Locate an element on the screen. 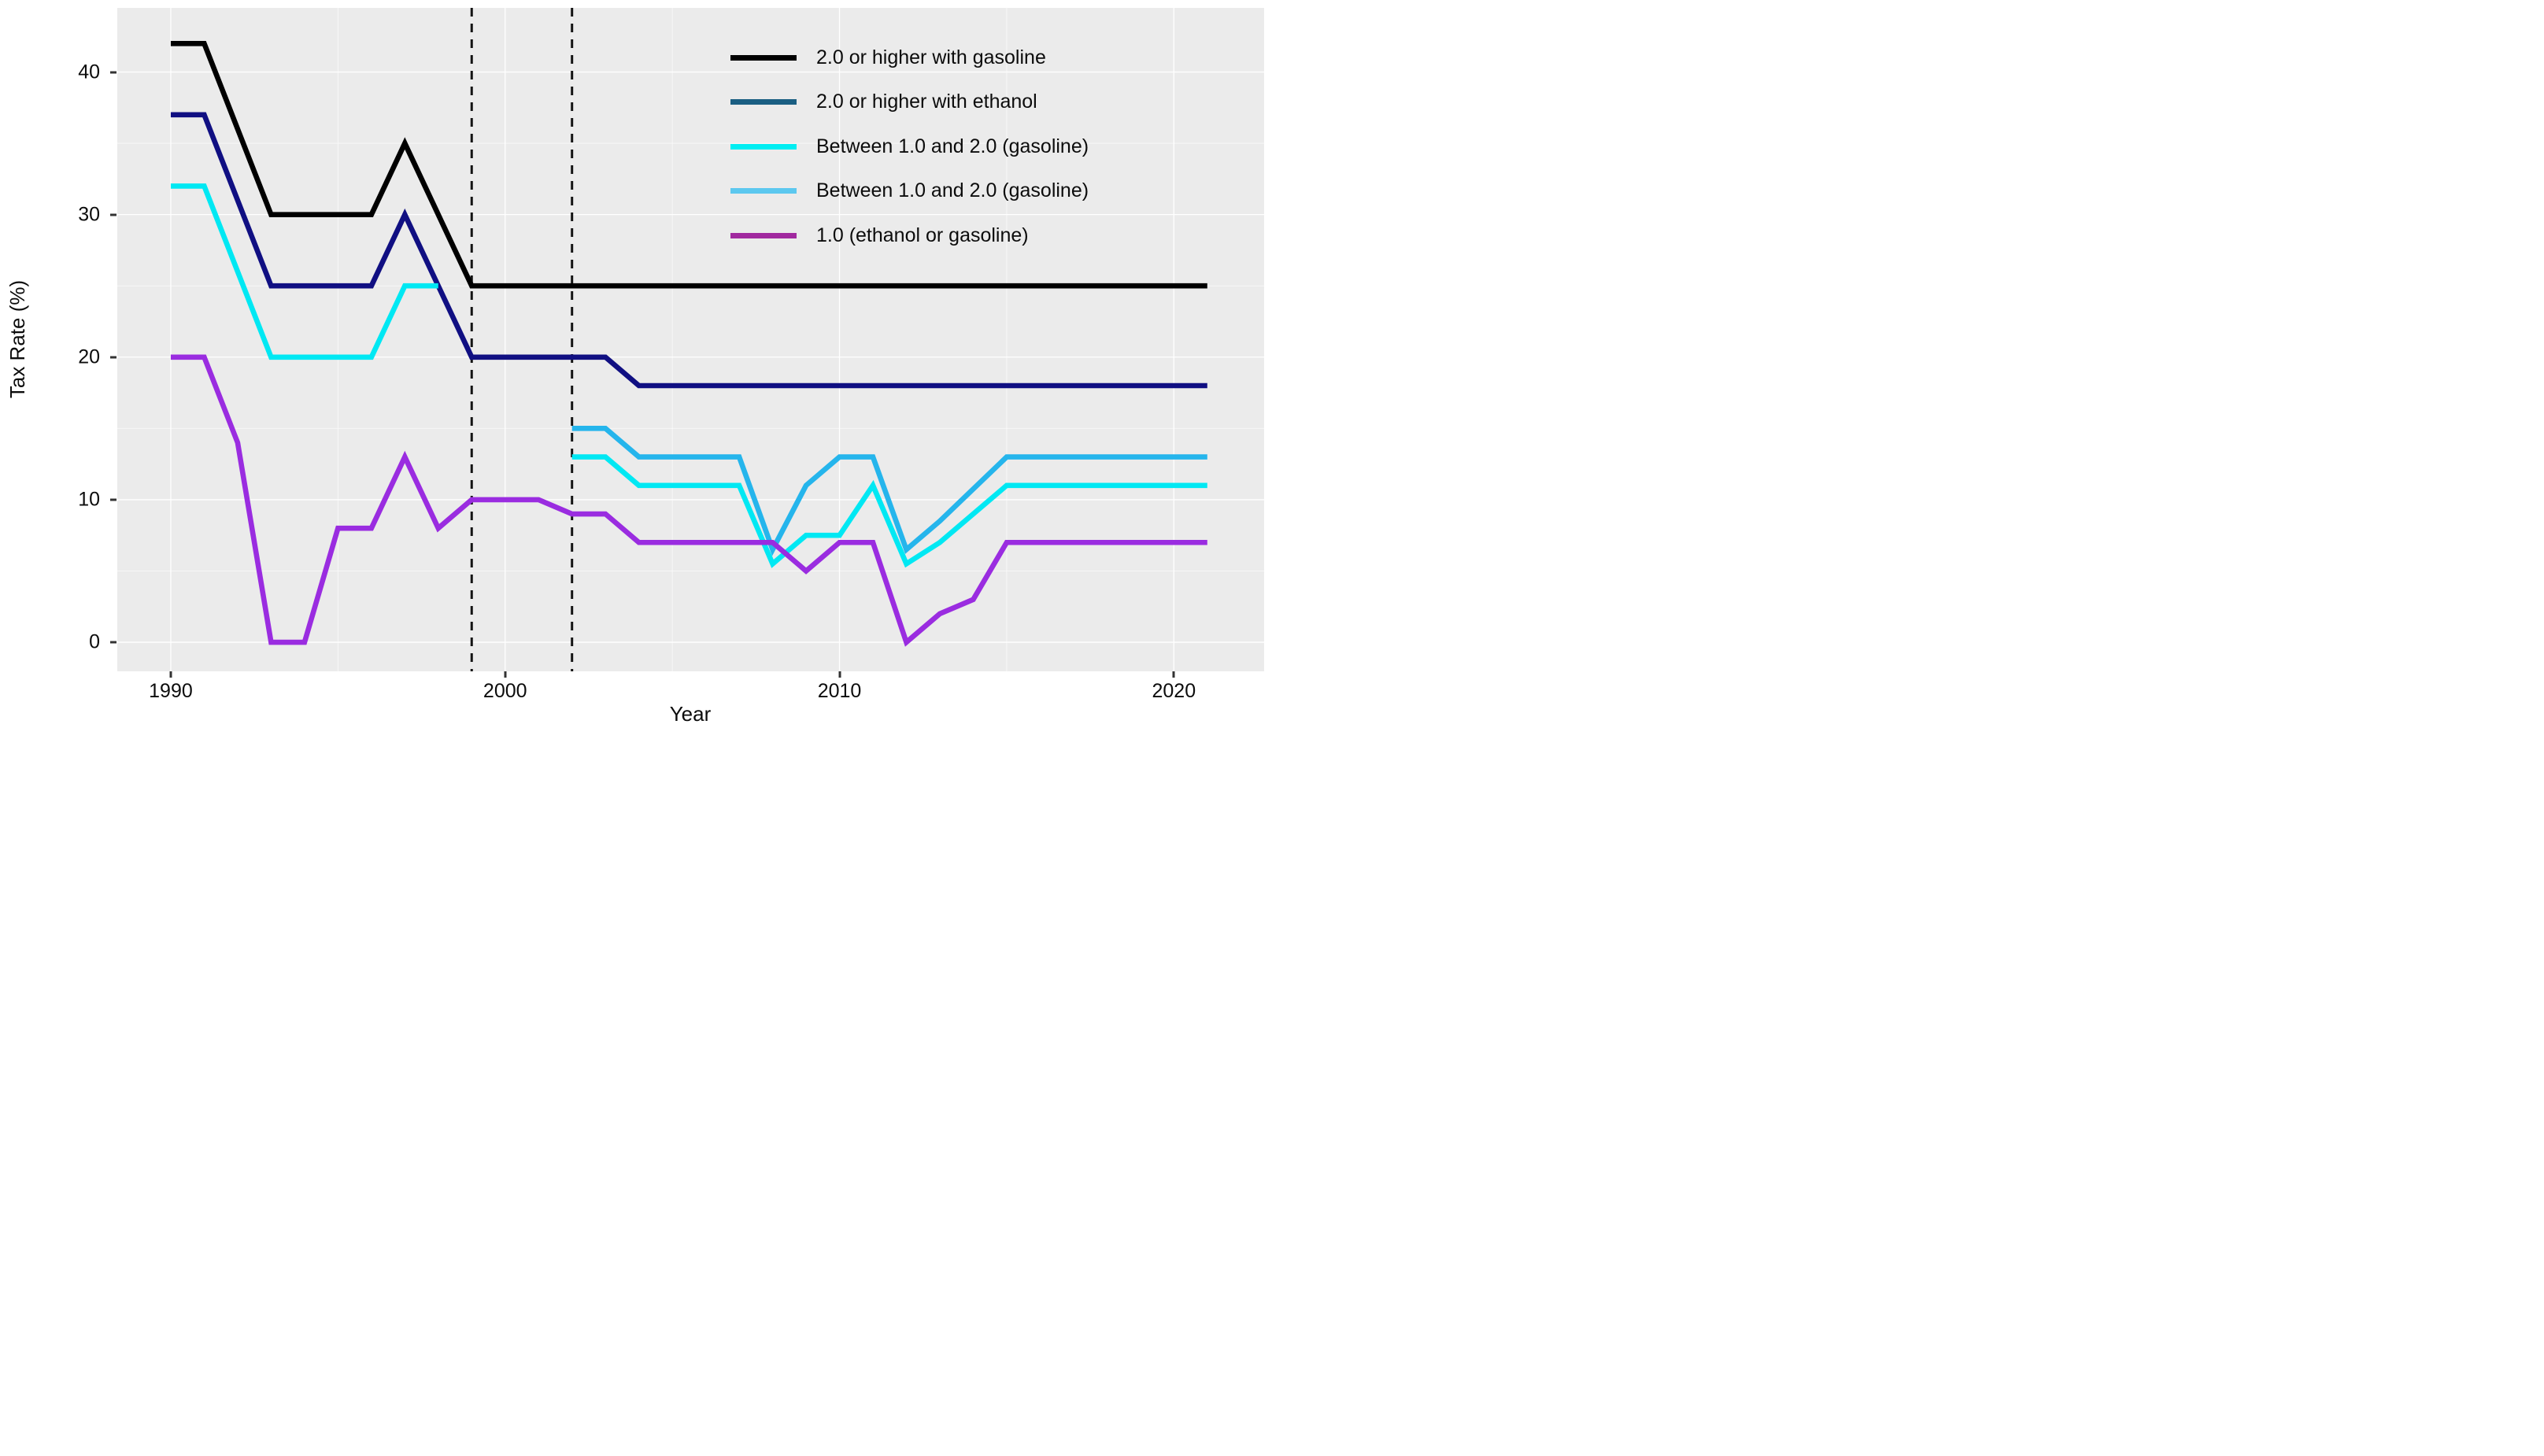 This screenshot has width=2544, height=1456. legend-item: 1.0 (ethanol or gasoline) is located at coordinates (909, 235).